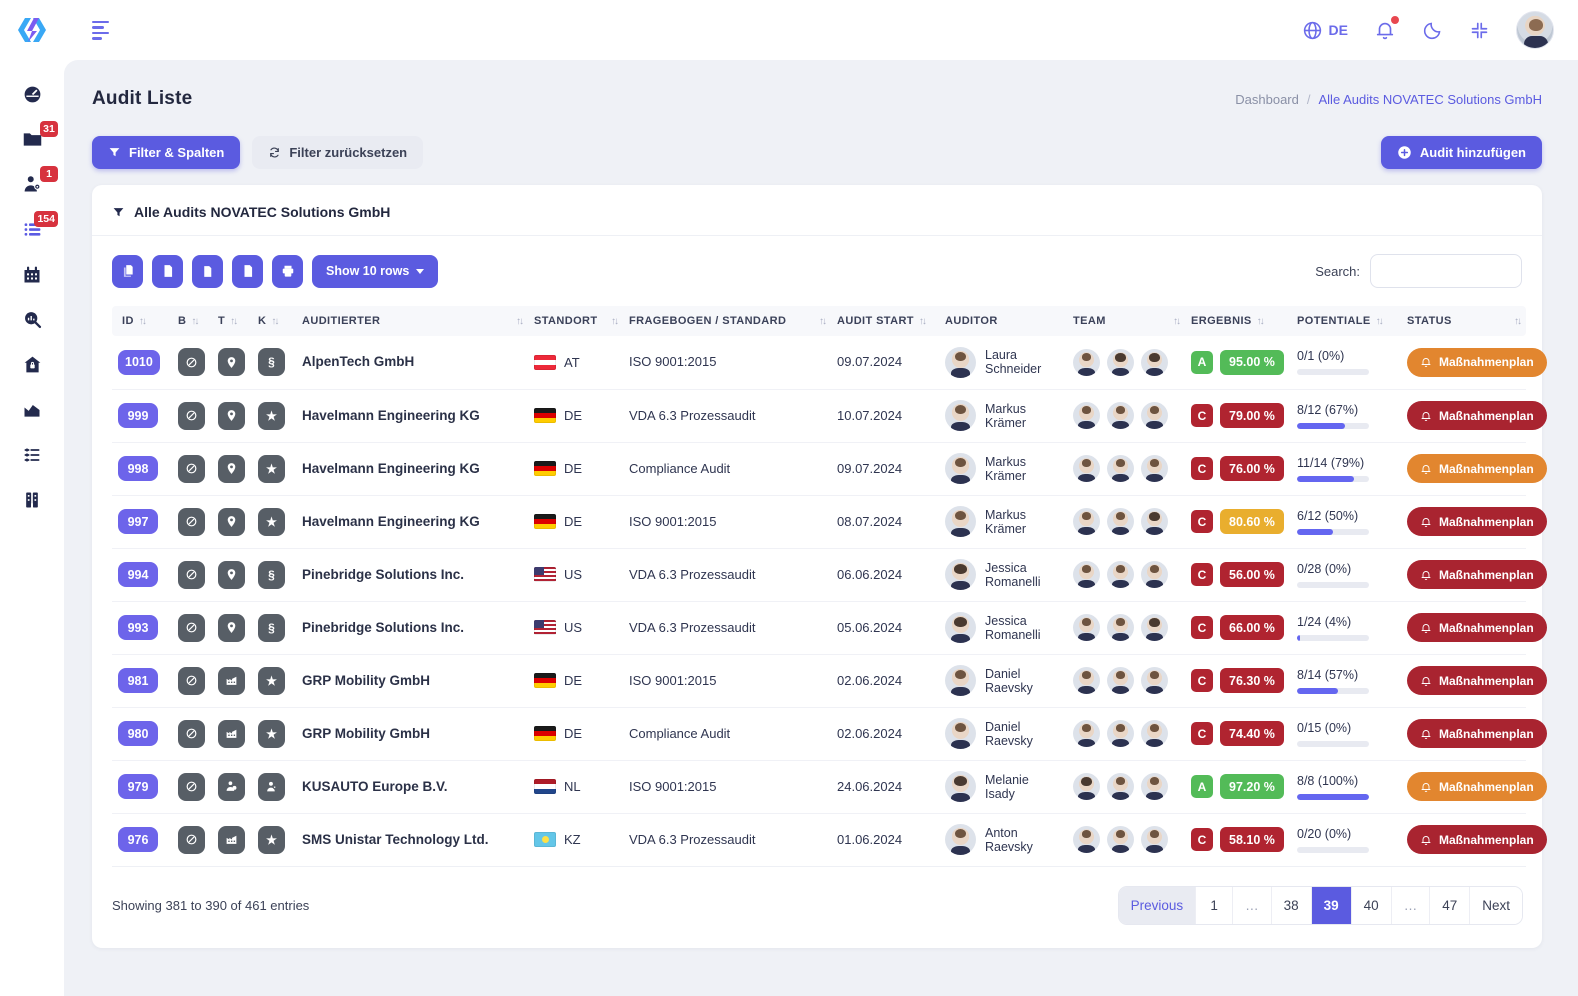 The image size is (1578, 996). Describe the element at coordinates (231, 786) in the screenshot. I see `user-gear-icon` at that location.